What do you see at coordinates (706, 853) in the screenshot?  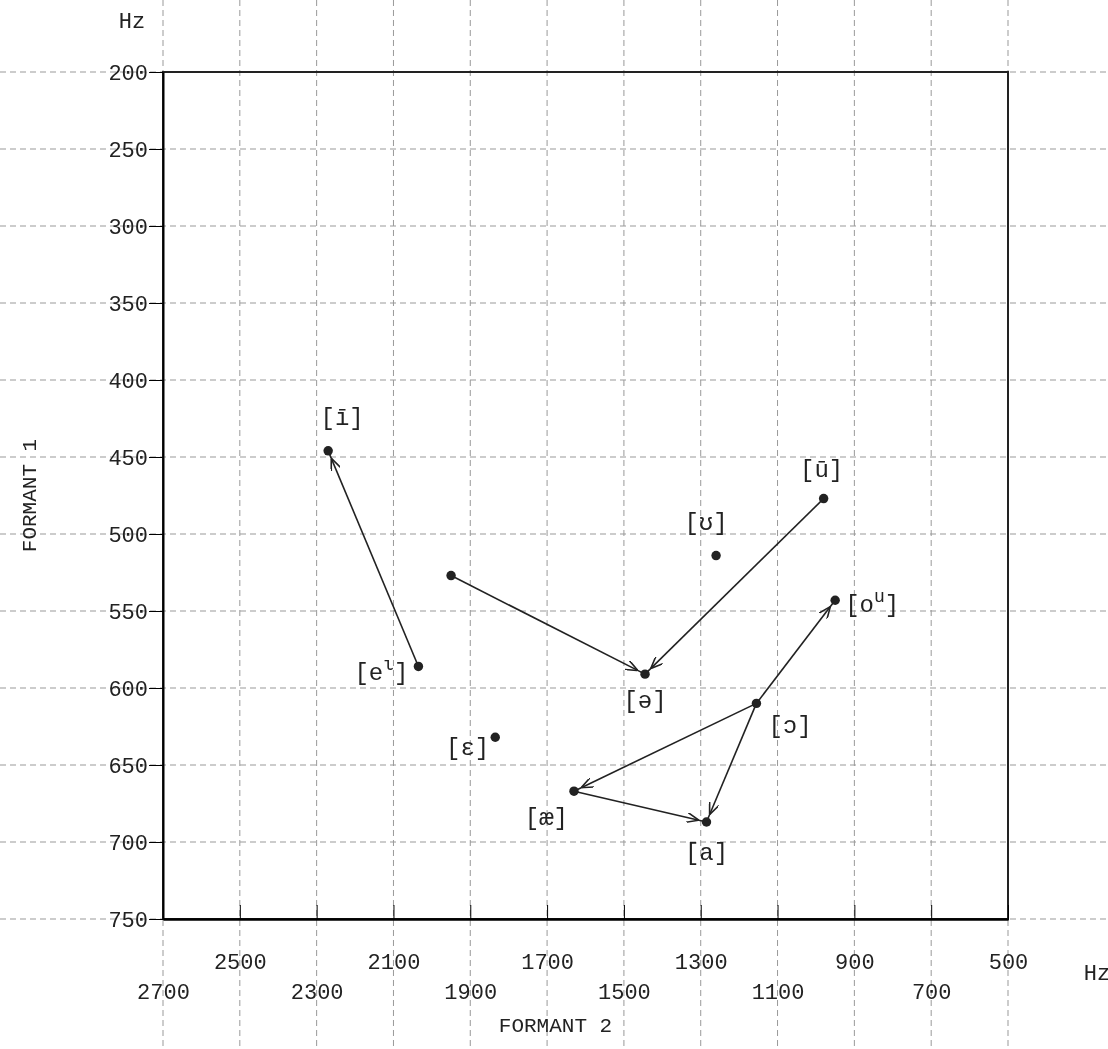 I see `annotation: [a]` at bounding box center [706, 853].